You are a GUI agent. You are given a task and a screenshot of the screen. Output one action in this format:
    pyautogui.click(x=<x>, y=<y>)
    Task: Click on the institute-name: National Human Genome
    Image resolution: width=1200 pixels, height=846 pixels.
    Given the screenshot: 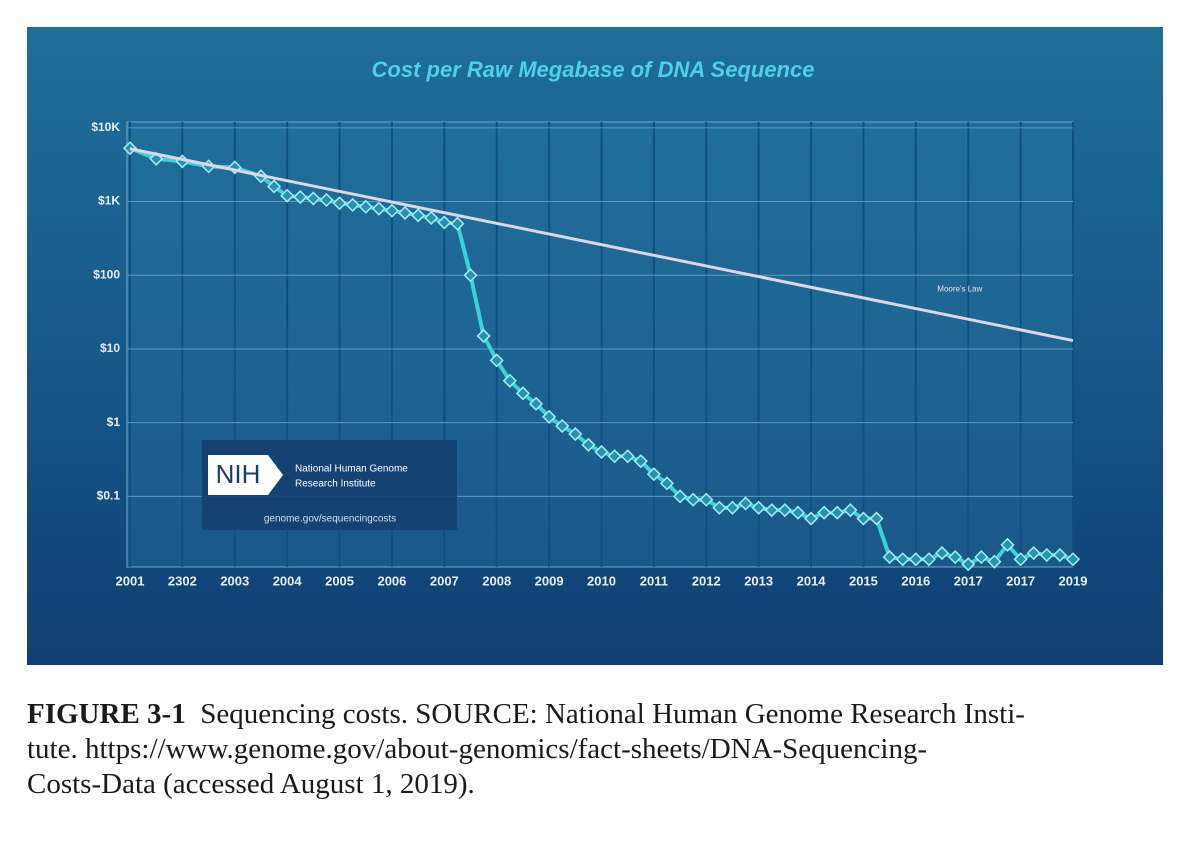 What is the action you would take?
    pyautogui.click(x=351, y=469)
    